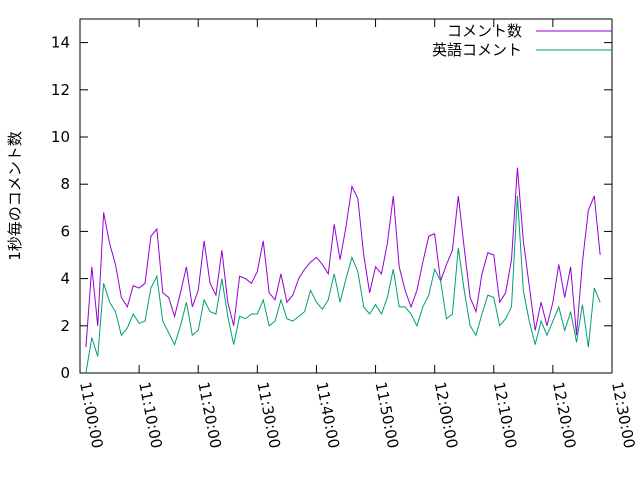 The width and height of the screenshot is (640, 480). Describe the element at coordinates (623, 415) in the screenshot. I see `x-tick-label: 12:30:00` at that location.